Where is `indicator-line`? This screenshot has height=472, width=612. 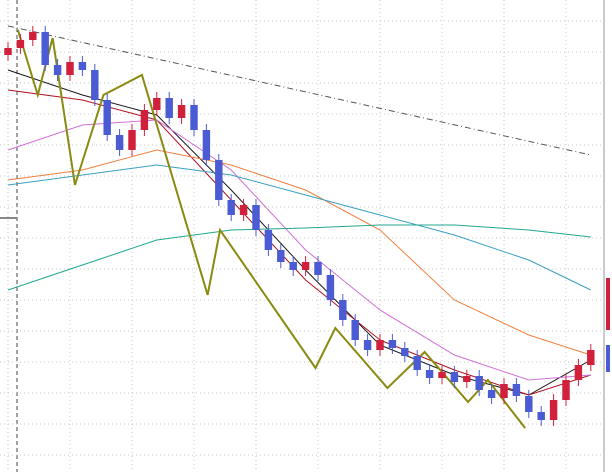 indicator-line is located at coordinates (299, 257).